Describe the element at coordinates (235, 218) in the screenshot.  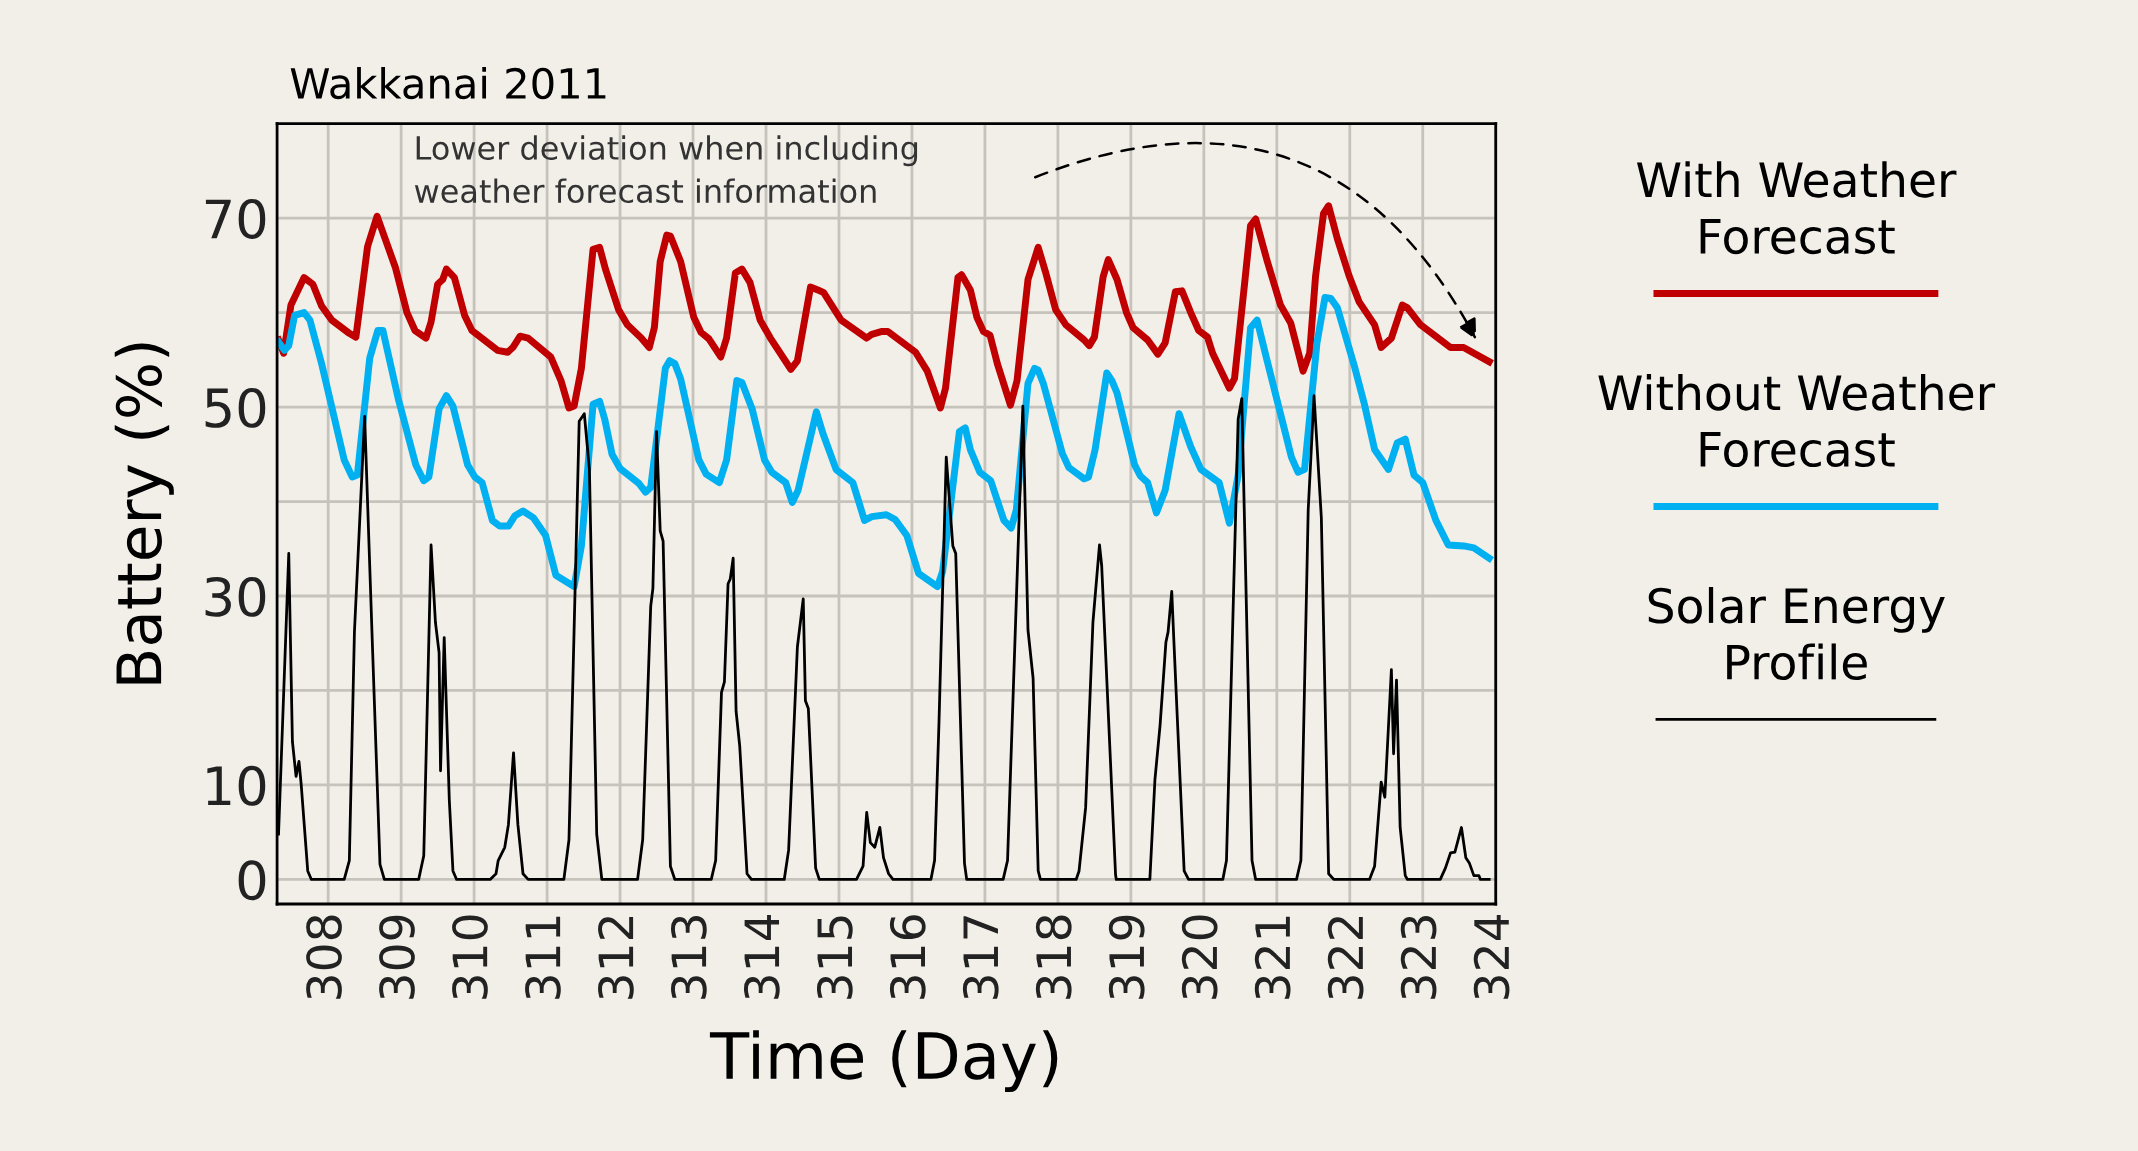
I see `y-tick-label: 70` at that location.